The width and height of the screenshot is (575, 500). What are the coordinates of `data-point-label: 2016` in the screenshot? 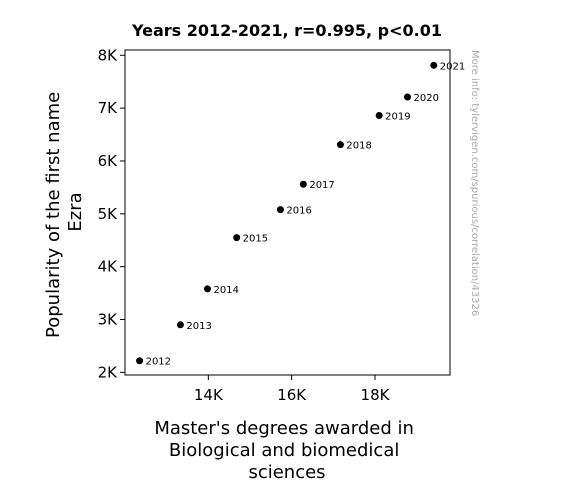 It's located at (298, 211).